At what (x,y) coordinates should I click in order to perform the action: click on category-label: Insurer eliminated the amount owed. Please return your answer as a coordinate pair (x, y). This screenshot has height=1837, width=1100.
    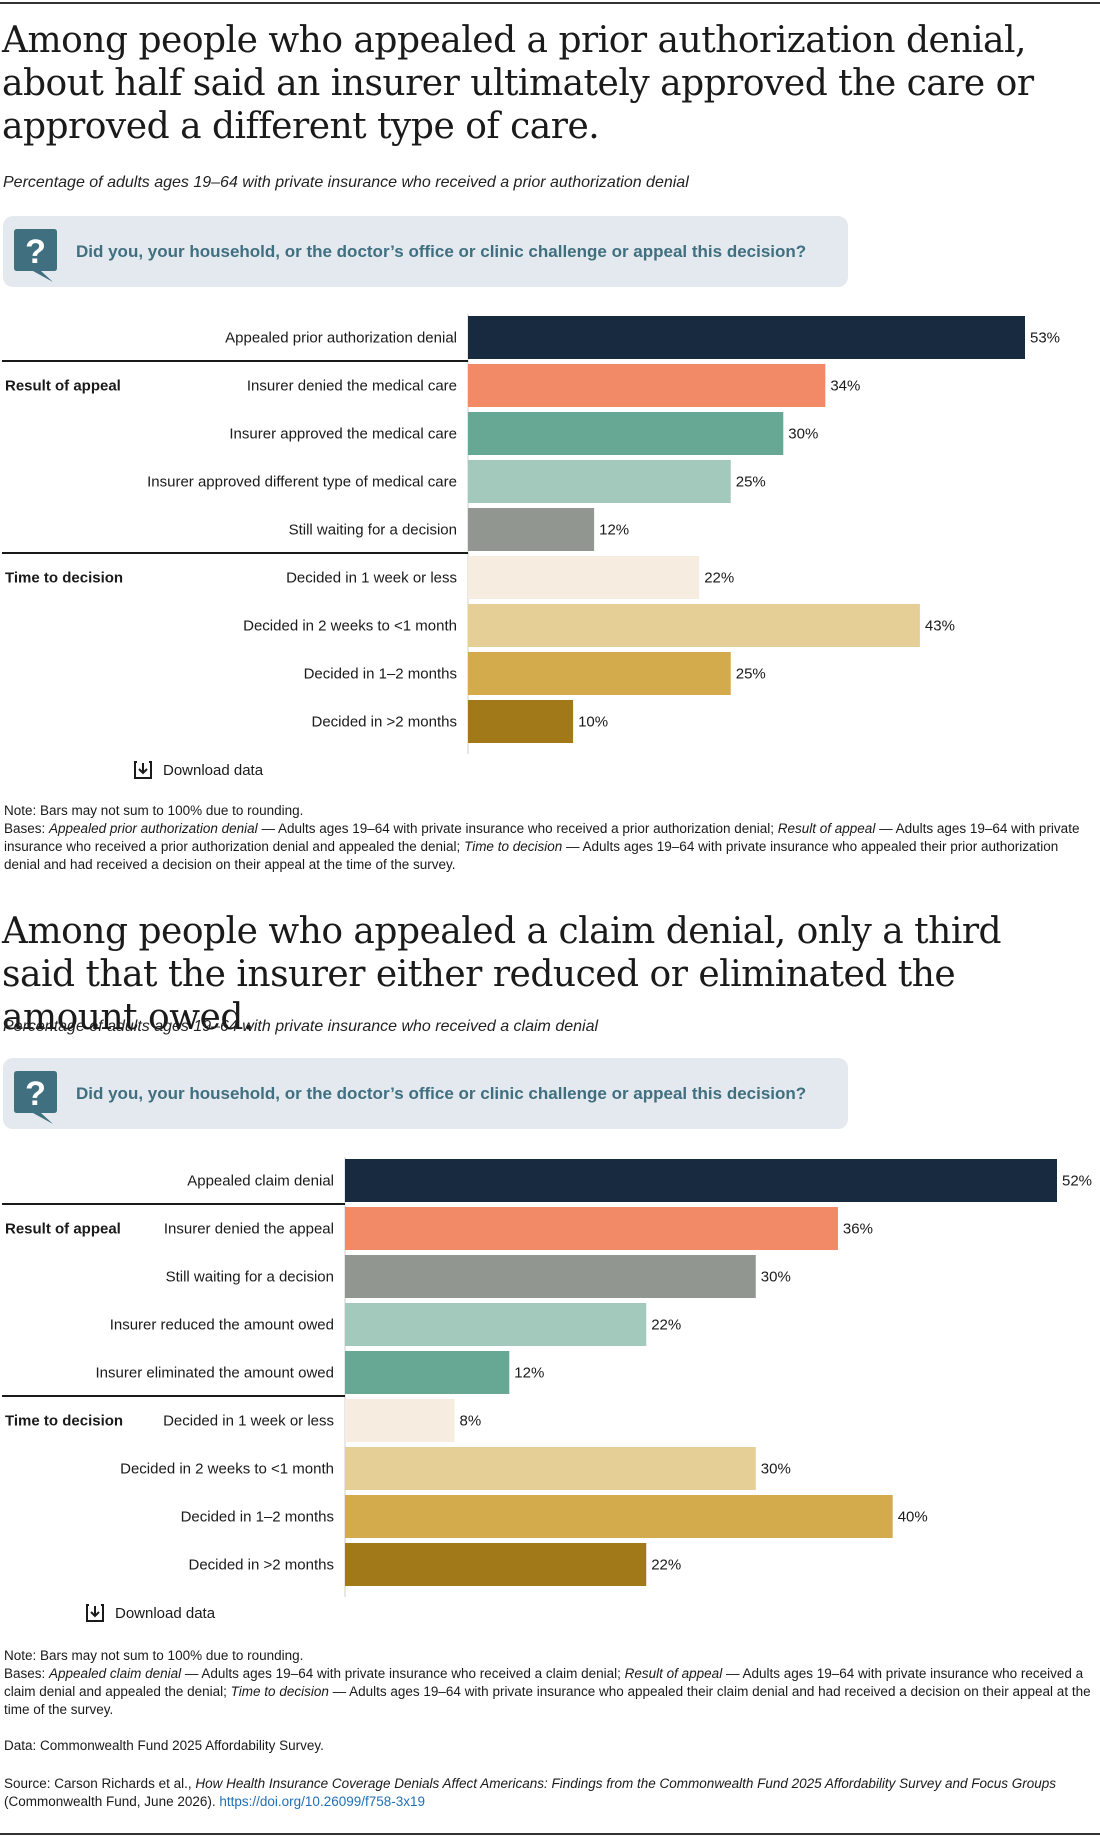
    Looking at the image, I should click on (215, 1373).